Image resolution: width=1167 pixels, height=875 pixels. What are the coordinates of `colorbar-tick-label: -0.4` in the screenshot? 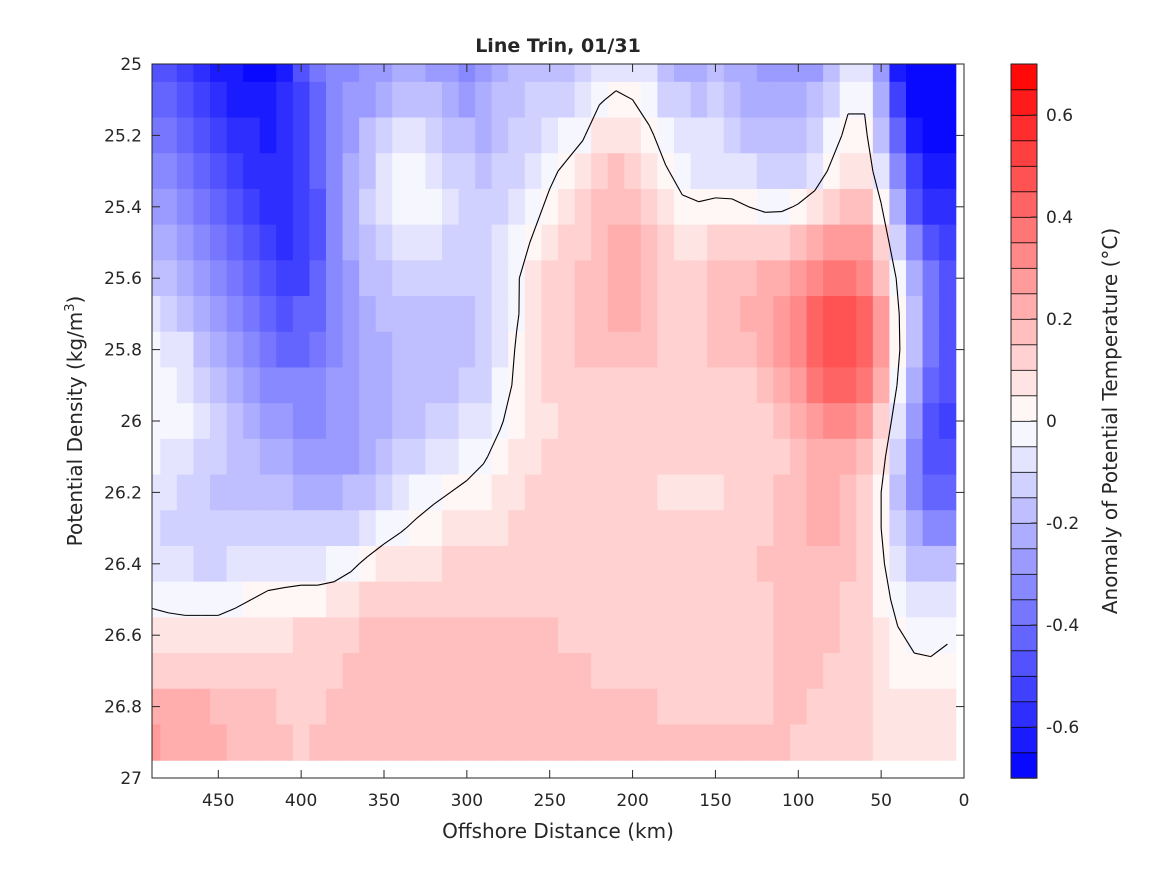 It's located at (1062, 626).